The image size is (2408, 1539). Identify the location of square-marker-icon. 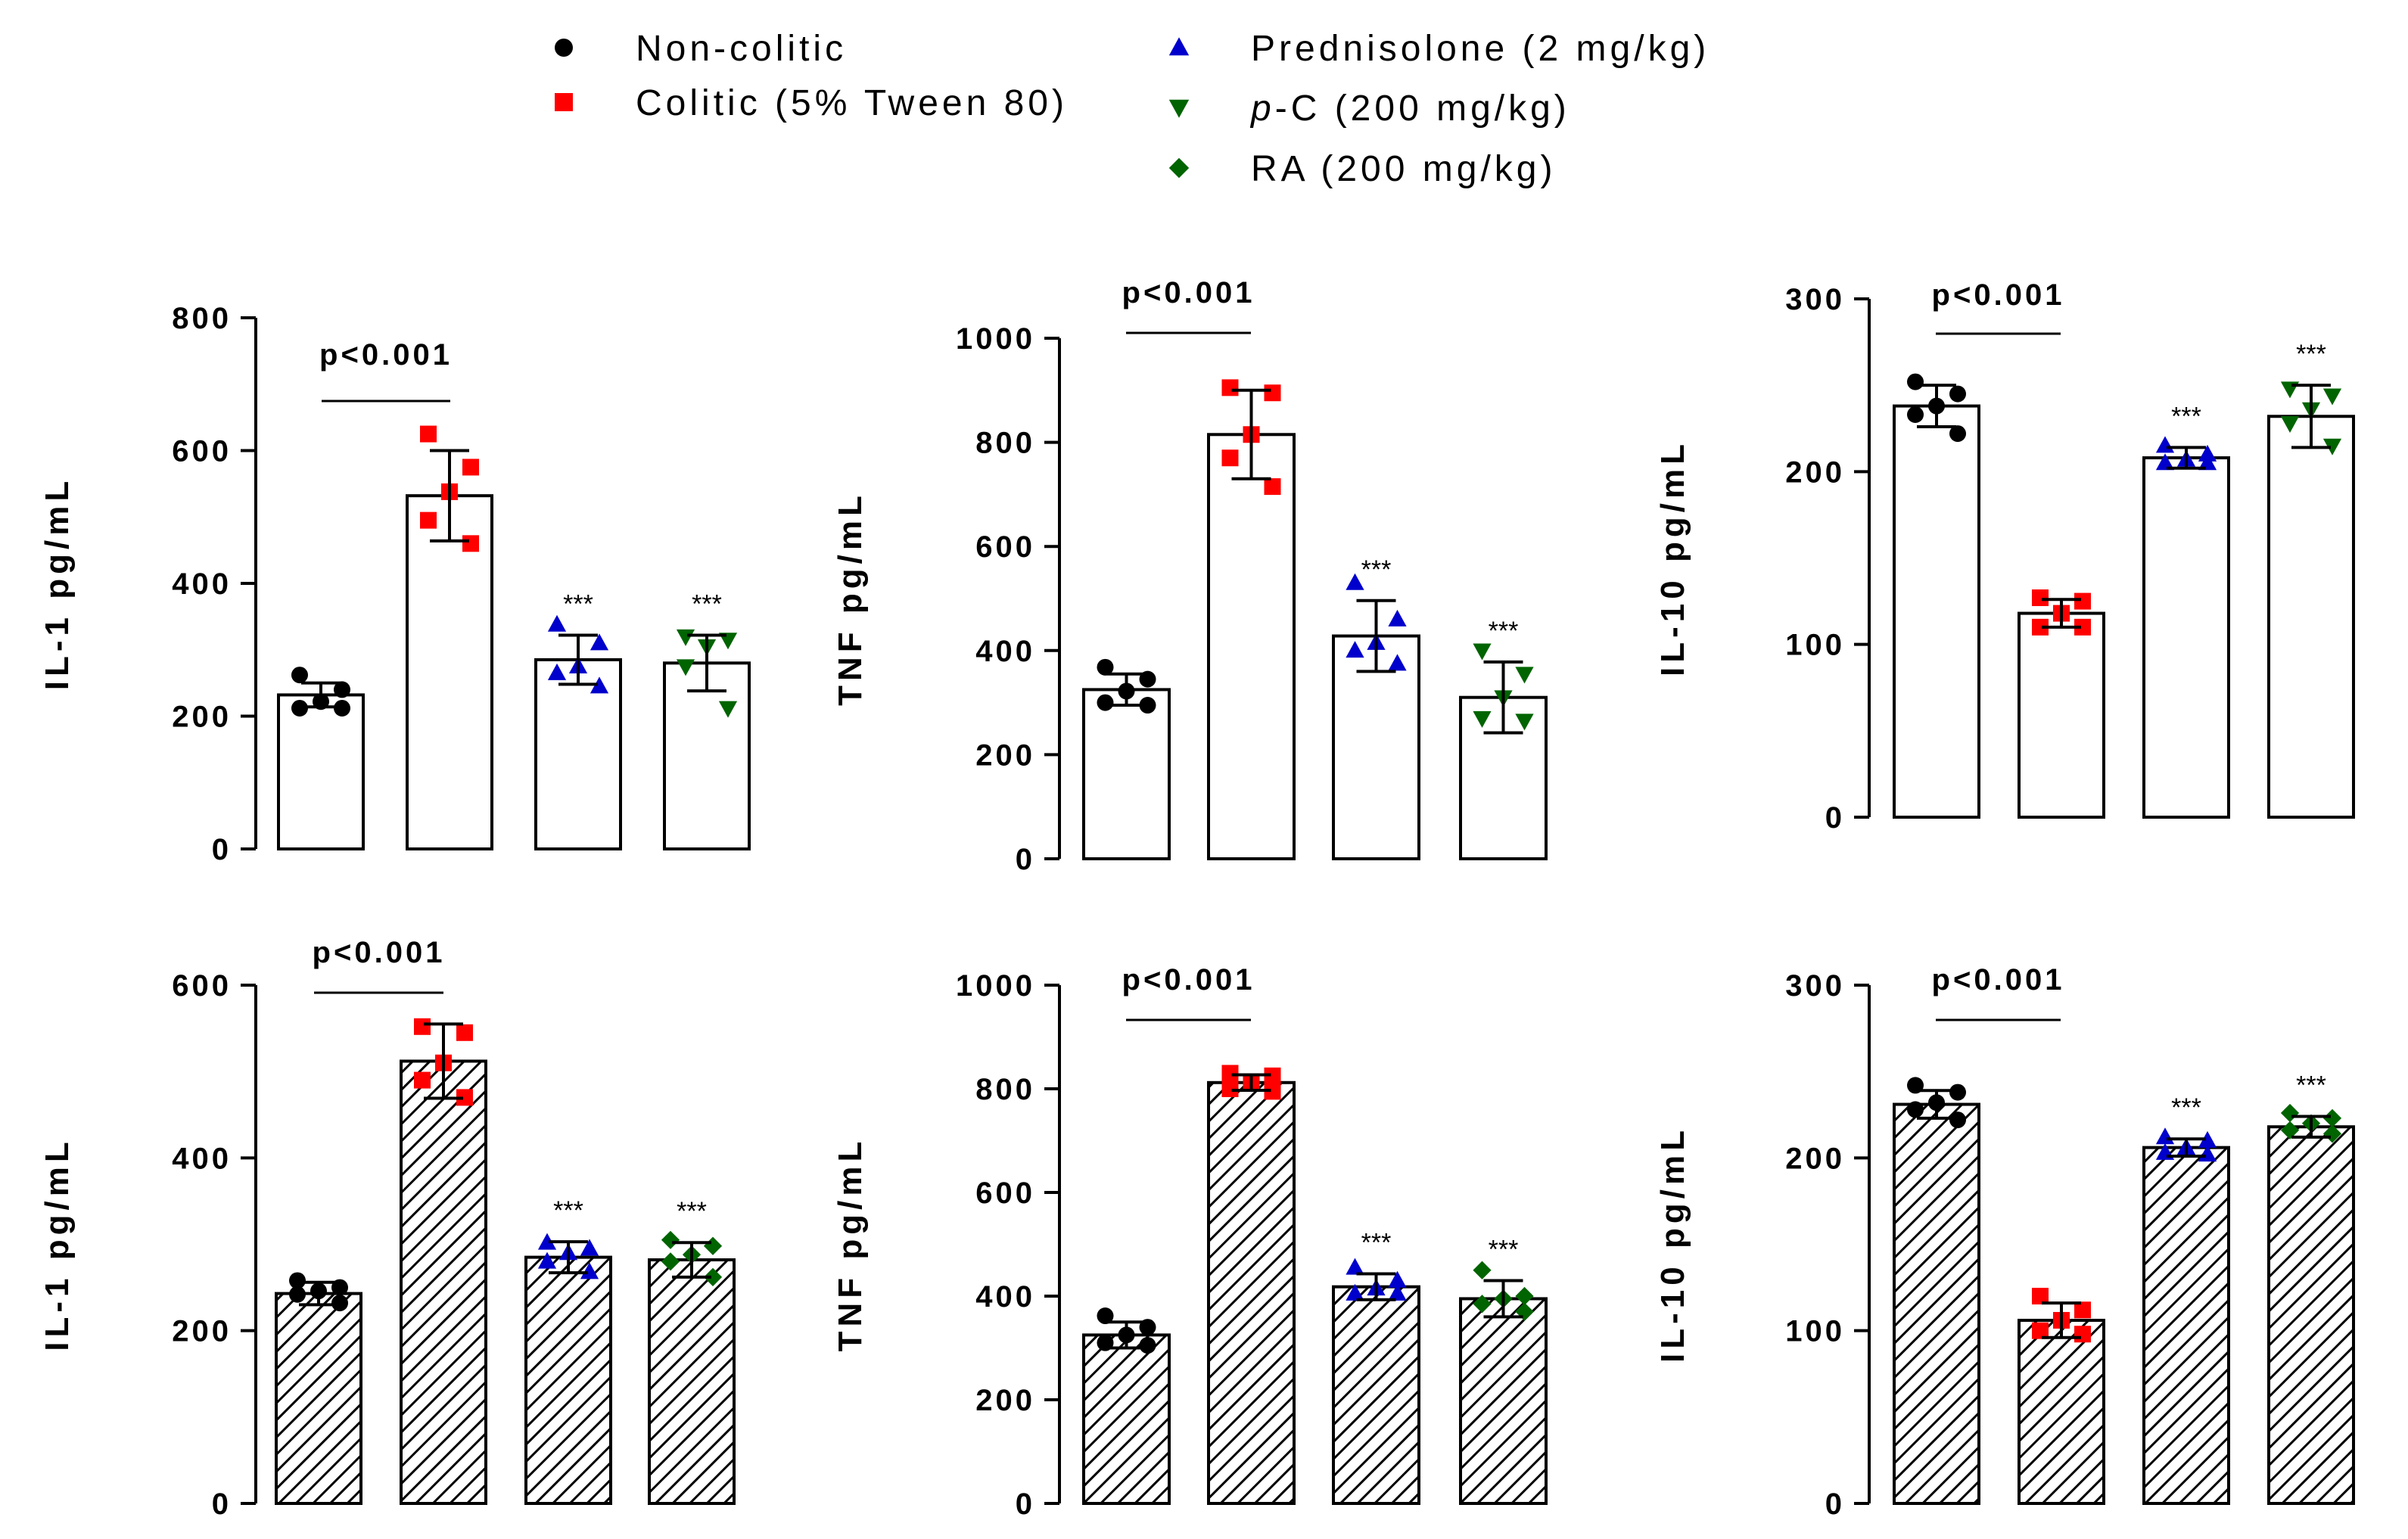
(564, 102).